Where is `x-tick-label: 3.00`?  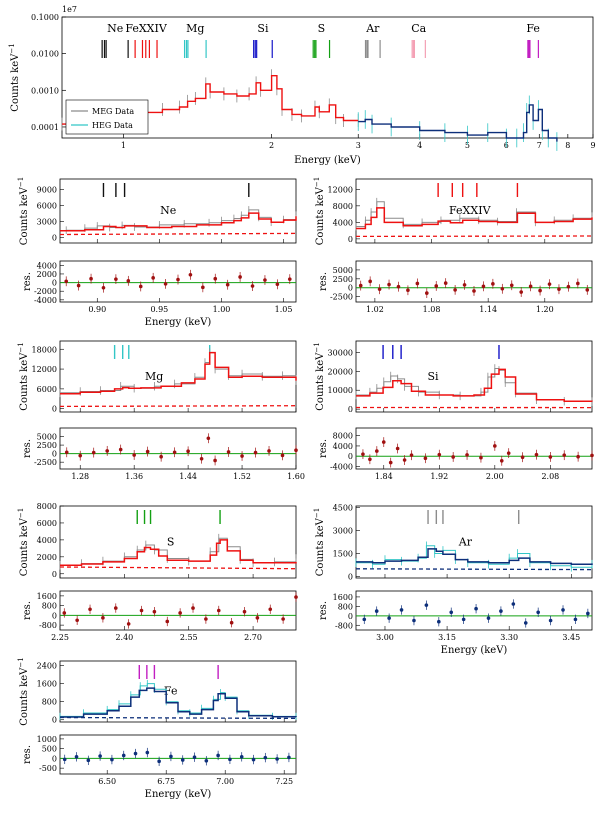
x-tick-label: 3.00 is located at coordinates (385, 637).